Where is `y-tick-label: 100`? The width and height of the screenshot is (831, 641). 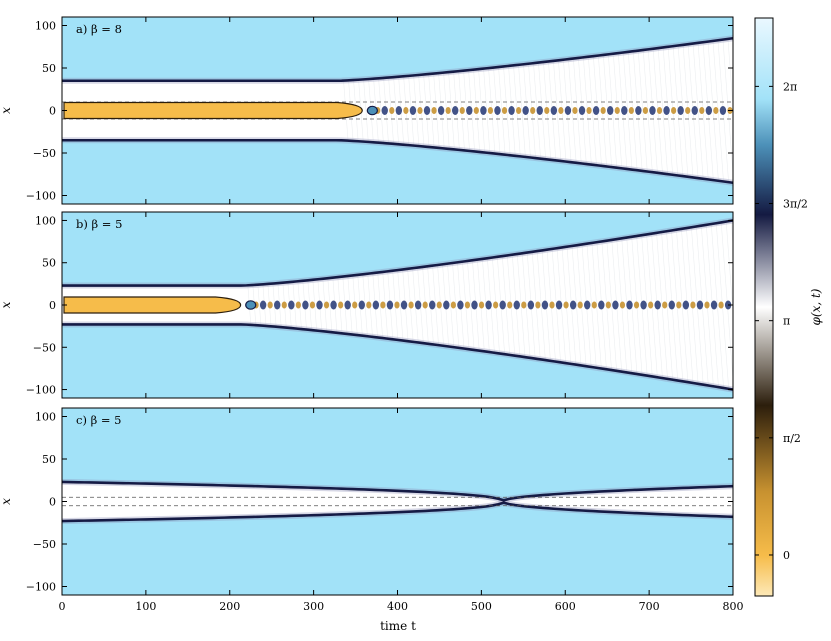
y-tick-label: 100 is located at coordinates (45, 417).